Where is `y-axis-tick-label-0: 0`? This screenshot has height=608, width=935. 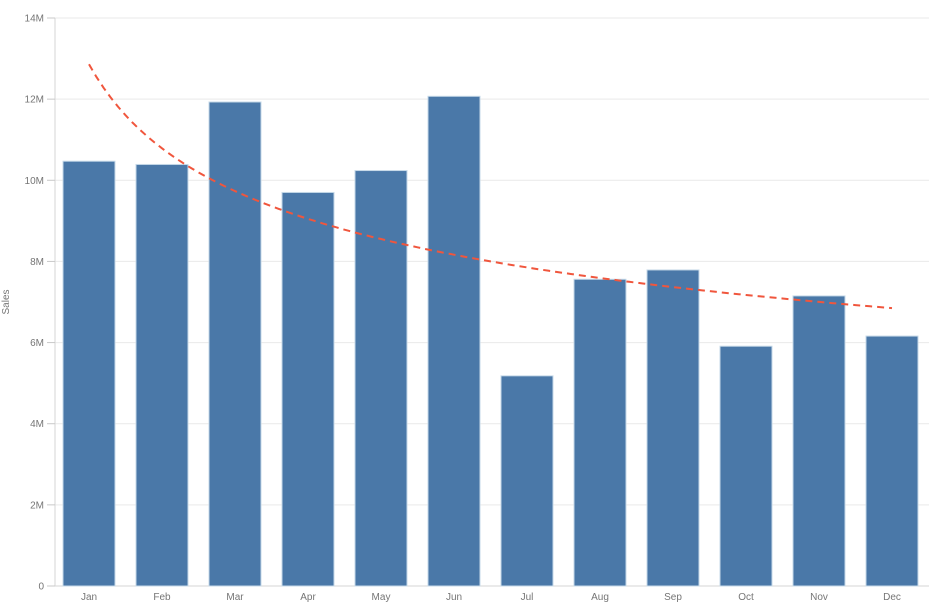
y-axis-tick-label-0: 0 is located at coordinates (41, 587).